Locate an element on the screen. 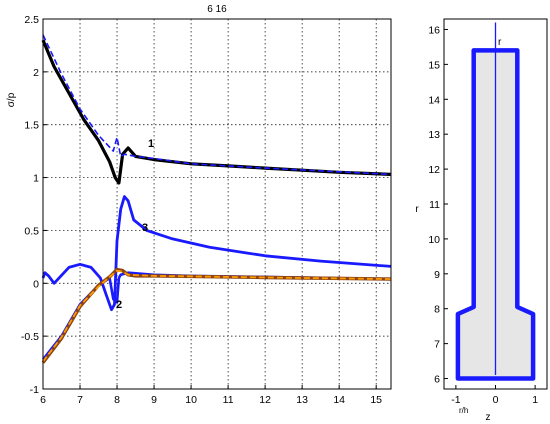  chart1-ytick-label: 2 is located at coordinates (36, 73).